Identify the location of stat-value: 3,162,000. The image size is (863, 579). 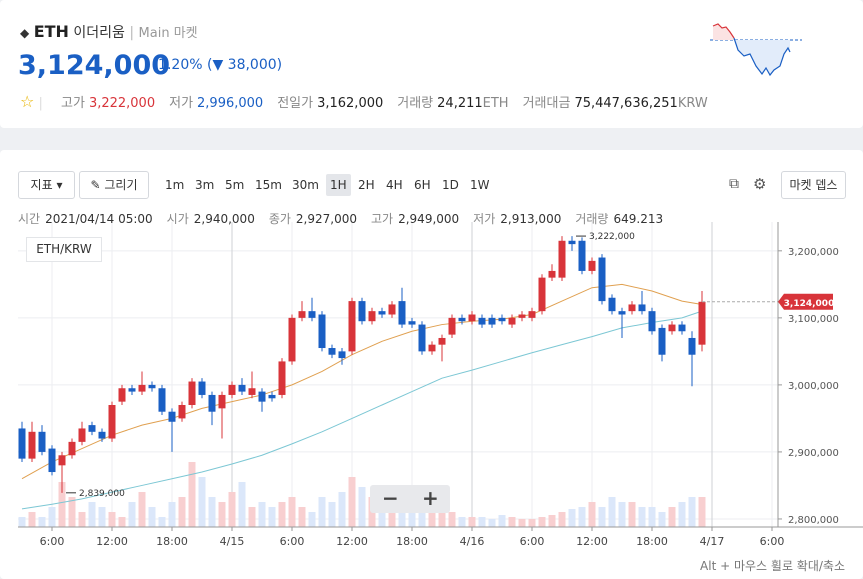
(350, 103).